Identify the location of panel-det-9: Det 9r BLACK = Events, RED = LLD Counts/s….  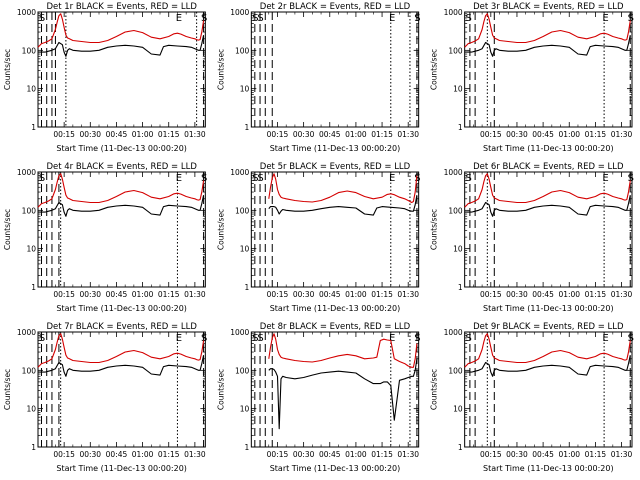
(532, 397).